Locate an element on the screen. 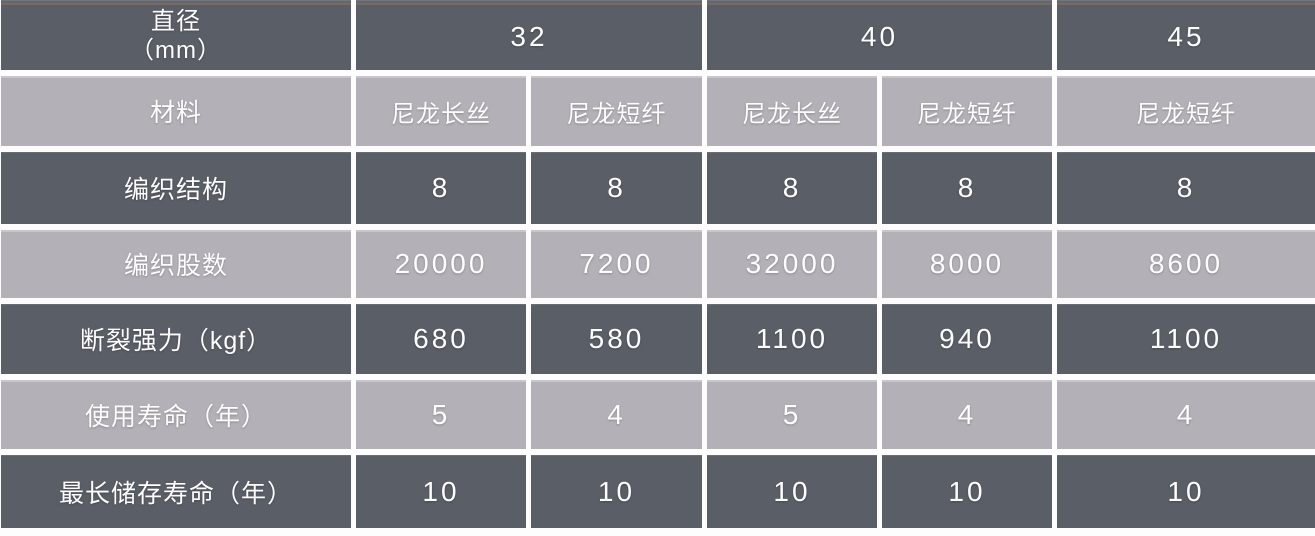  braid-structure-cell-5: 8 is located at coordinates (1186, 188).